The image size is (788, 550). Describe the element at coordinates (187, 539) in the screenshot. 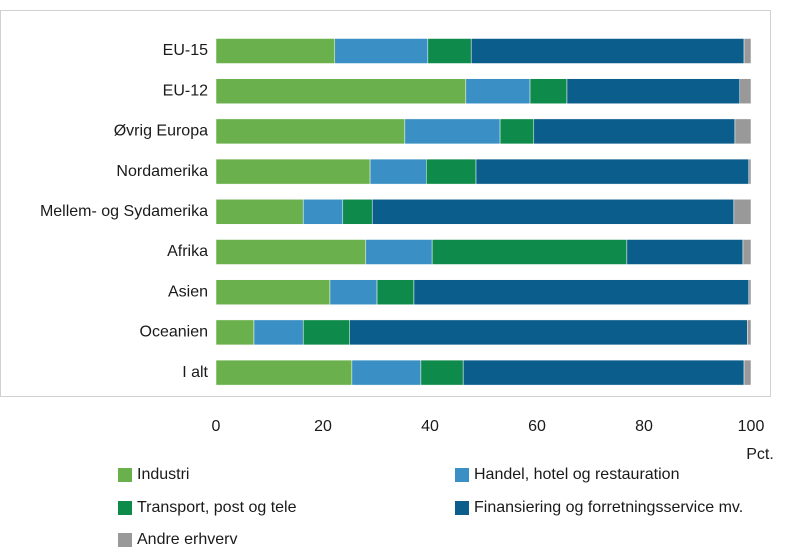

I see `legend-label: Andre erhverv` at that location.